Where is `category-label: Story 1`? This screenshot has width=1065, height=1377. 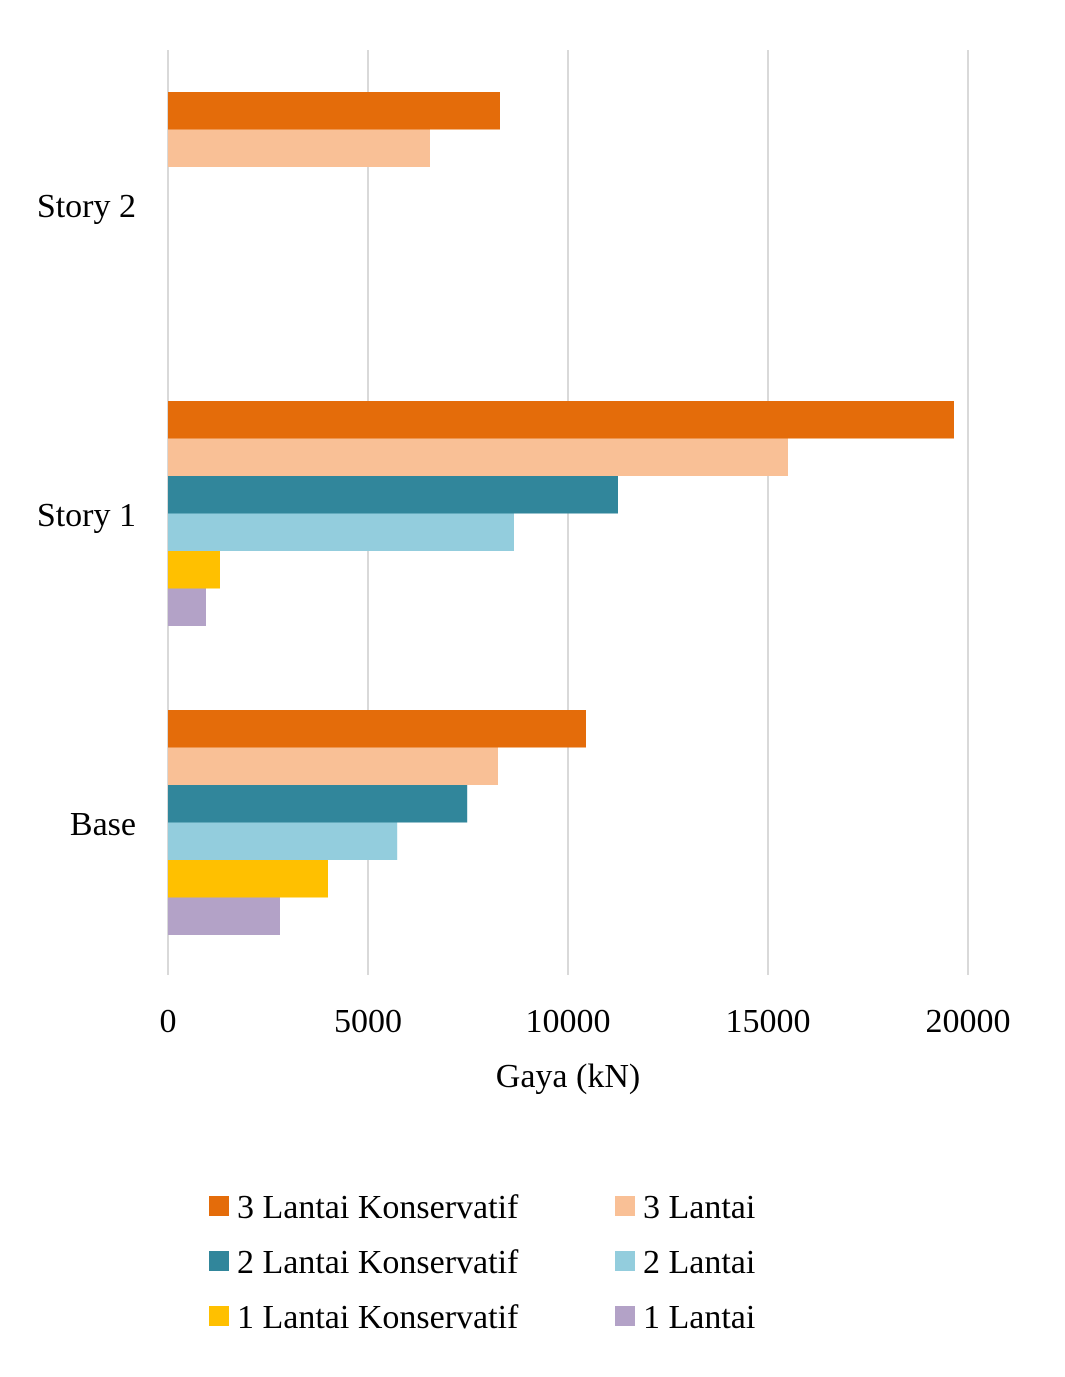
category-label: Story 1 is located at coordinates (86, 515).